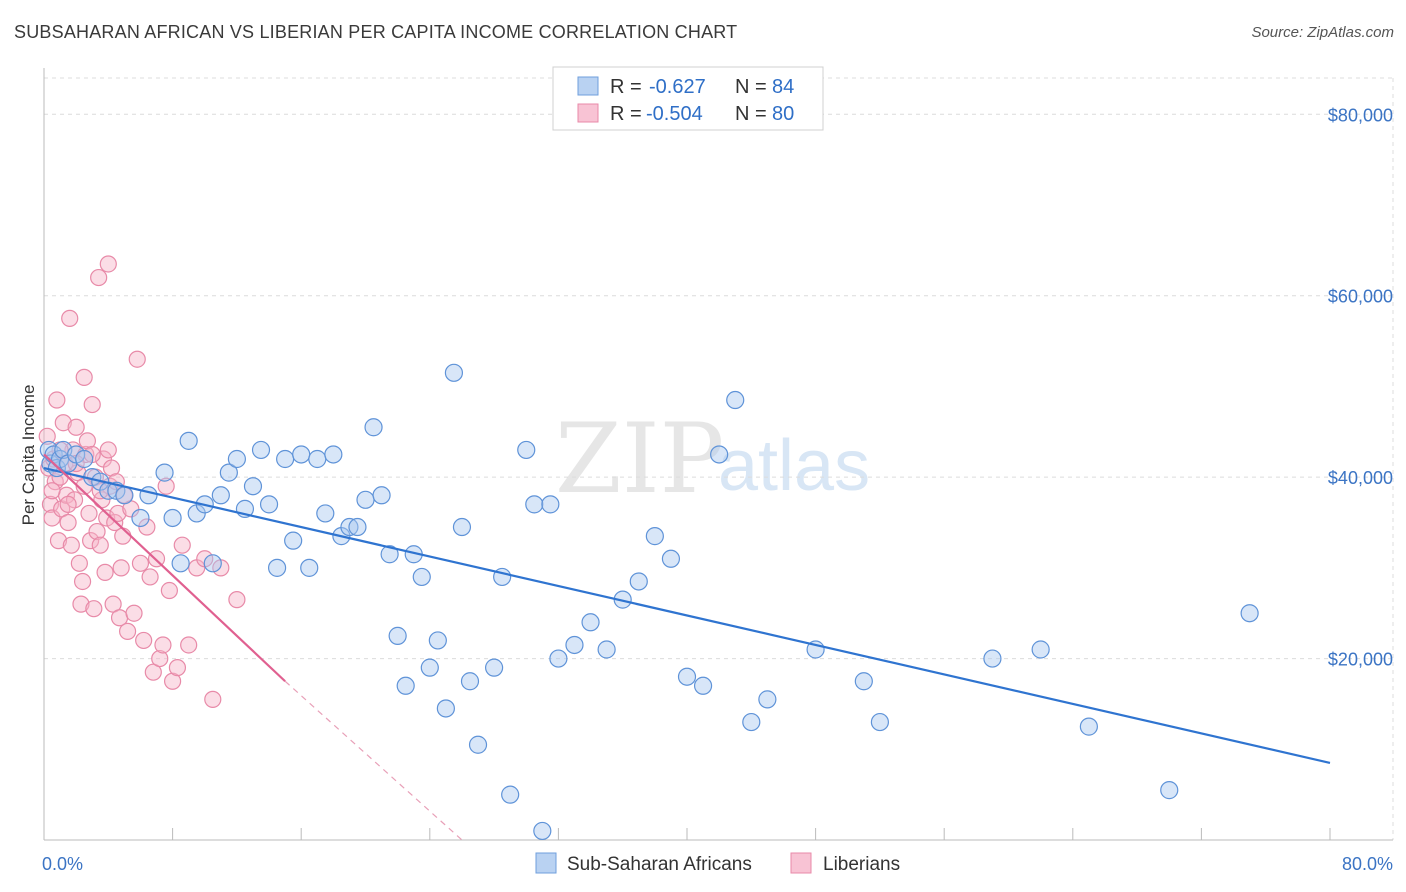 This screenshot has height=892, width=1406. Describe the element at coordinates (373, 760) in the screenshot. I see `liberians-trend-extension` at that location.